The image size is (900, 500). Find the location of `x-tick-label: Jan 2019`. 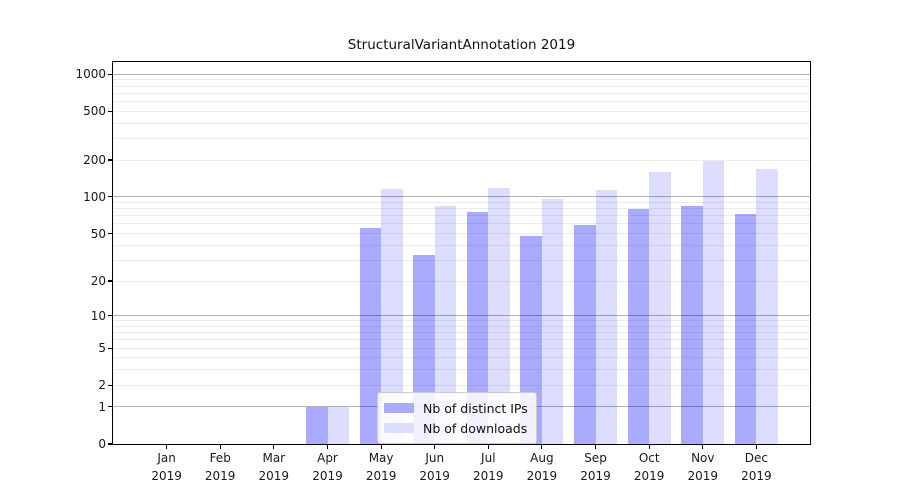

x-tick-label: Jan 2019 is located at coordinates (167, 467).